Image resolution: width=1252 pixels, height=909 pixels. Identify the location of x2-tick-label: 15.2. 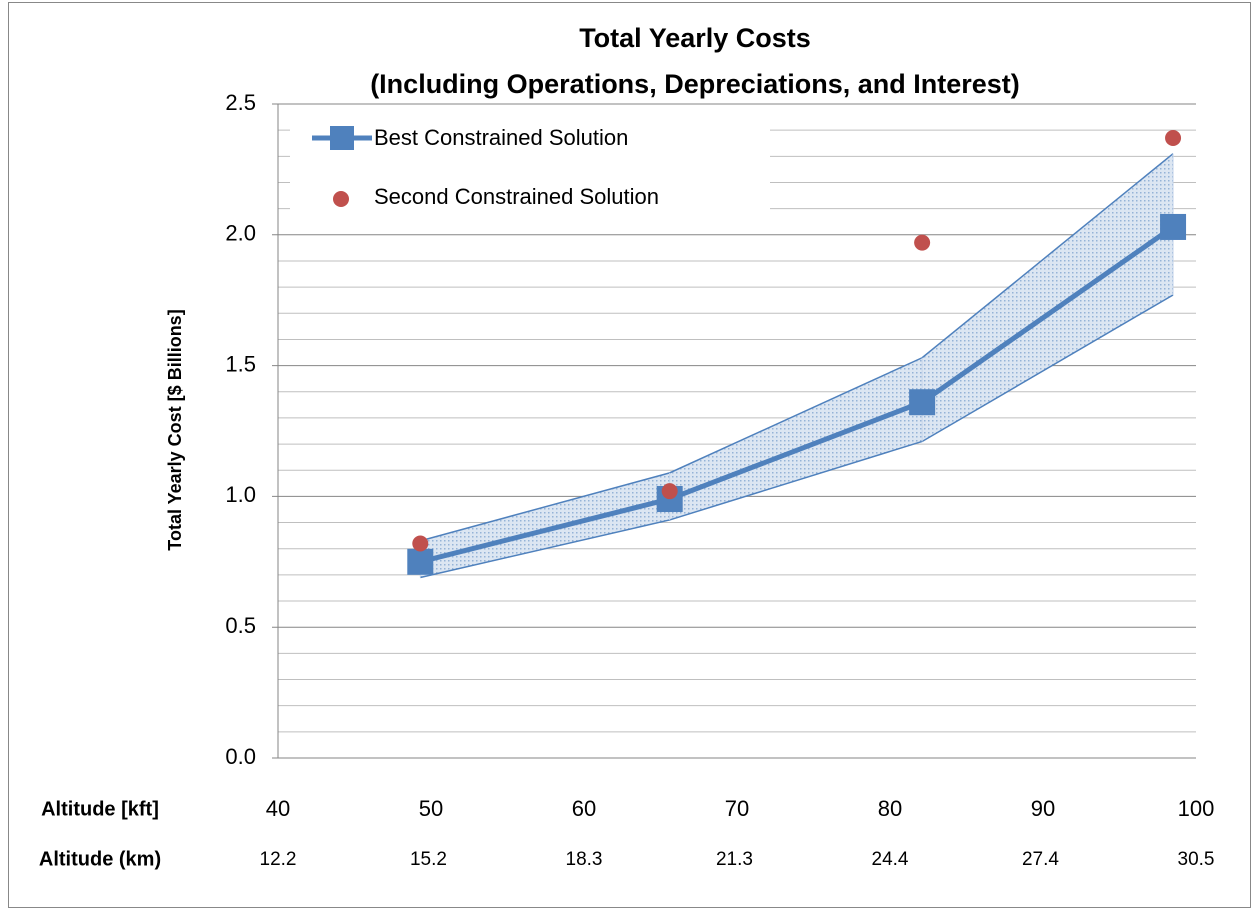
(428, 859).